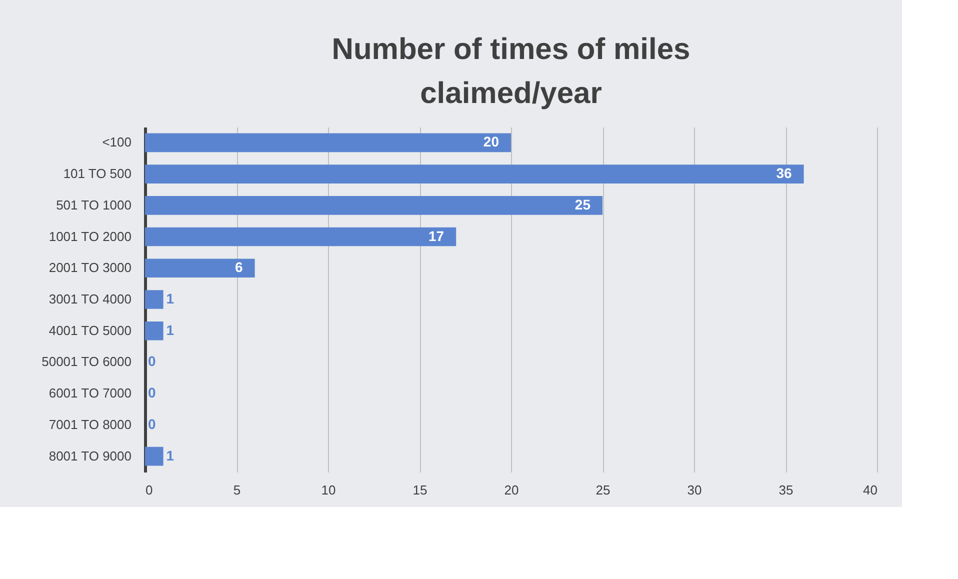  Describe the element at coordinates (90, 456) in the screenshot. I see `y-tick-label: 8001 TO 9000` at that location.